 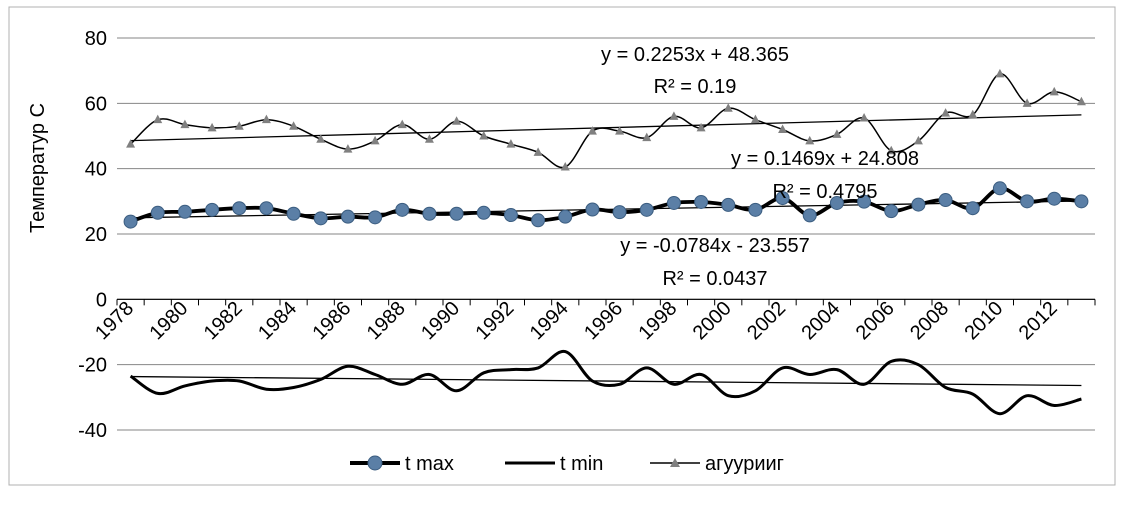 I want to click on legend-item-agyurig: агуурииг, so click(x=717, y=464).